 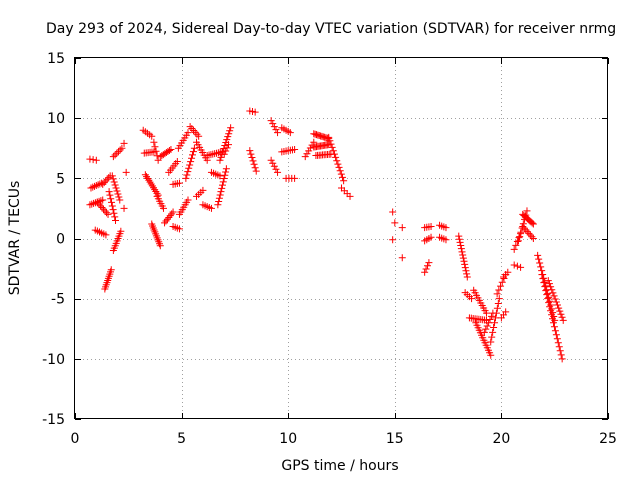 What do you see at coordinates (56, 59) in the screenshot?
I see `y-tick-label: 15` at bounding box center [56, 59].